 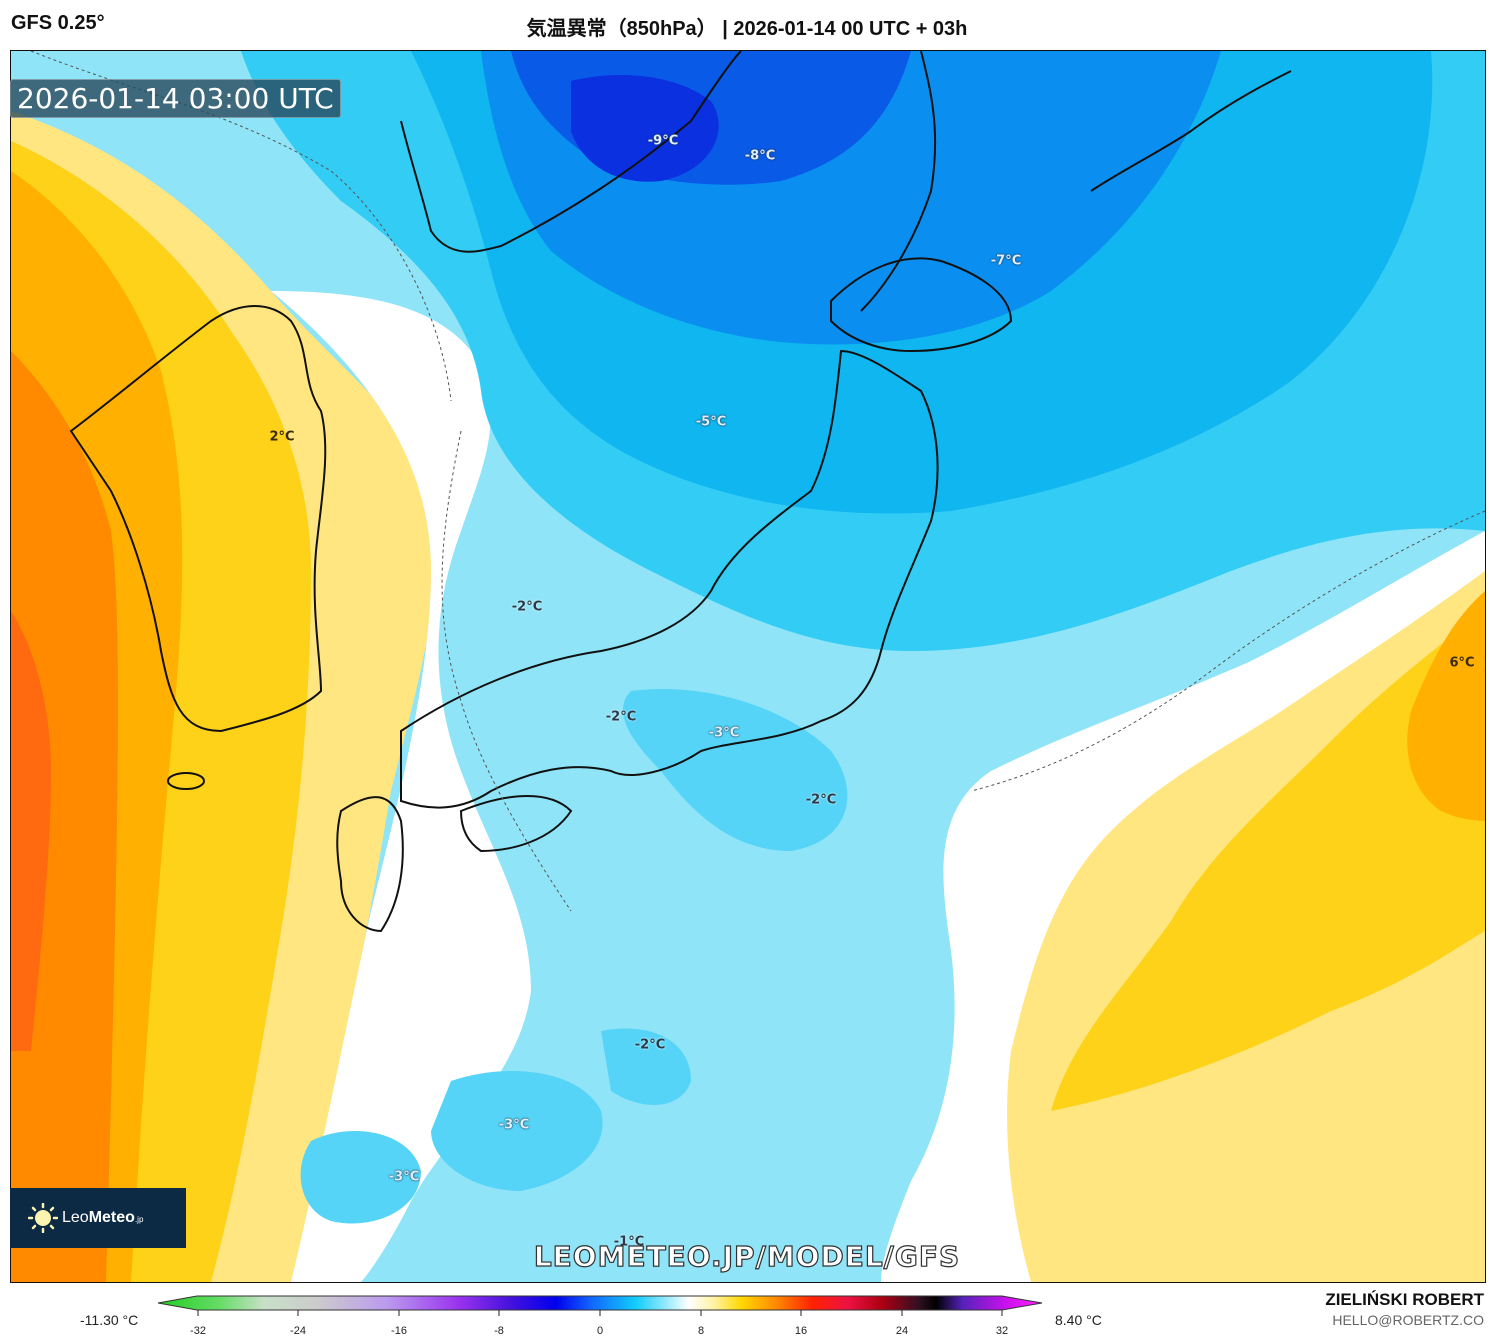 I want to click on colorbar-tick: 16, so click(x=801, y=1331).